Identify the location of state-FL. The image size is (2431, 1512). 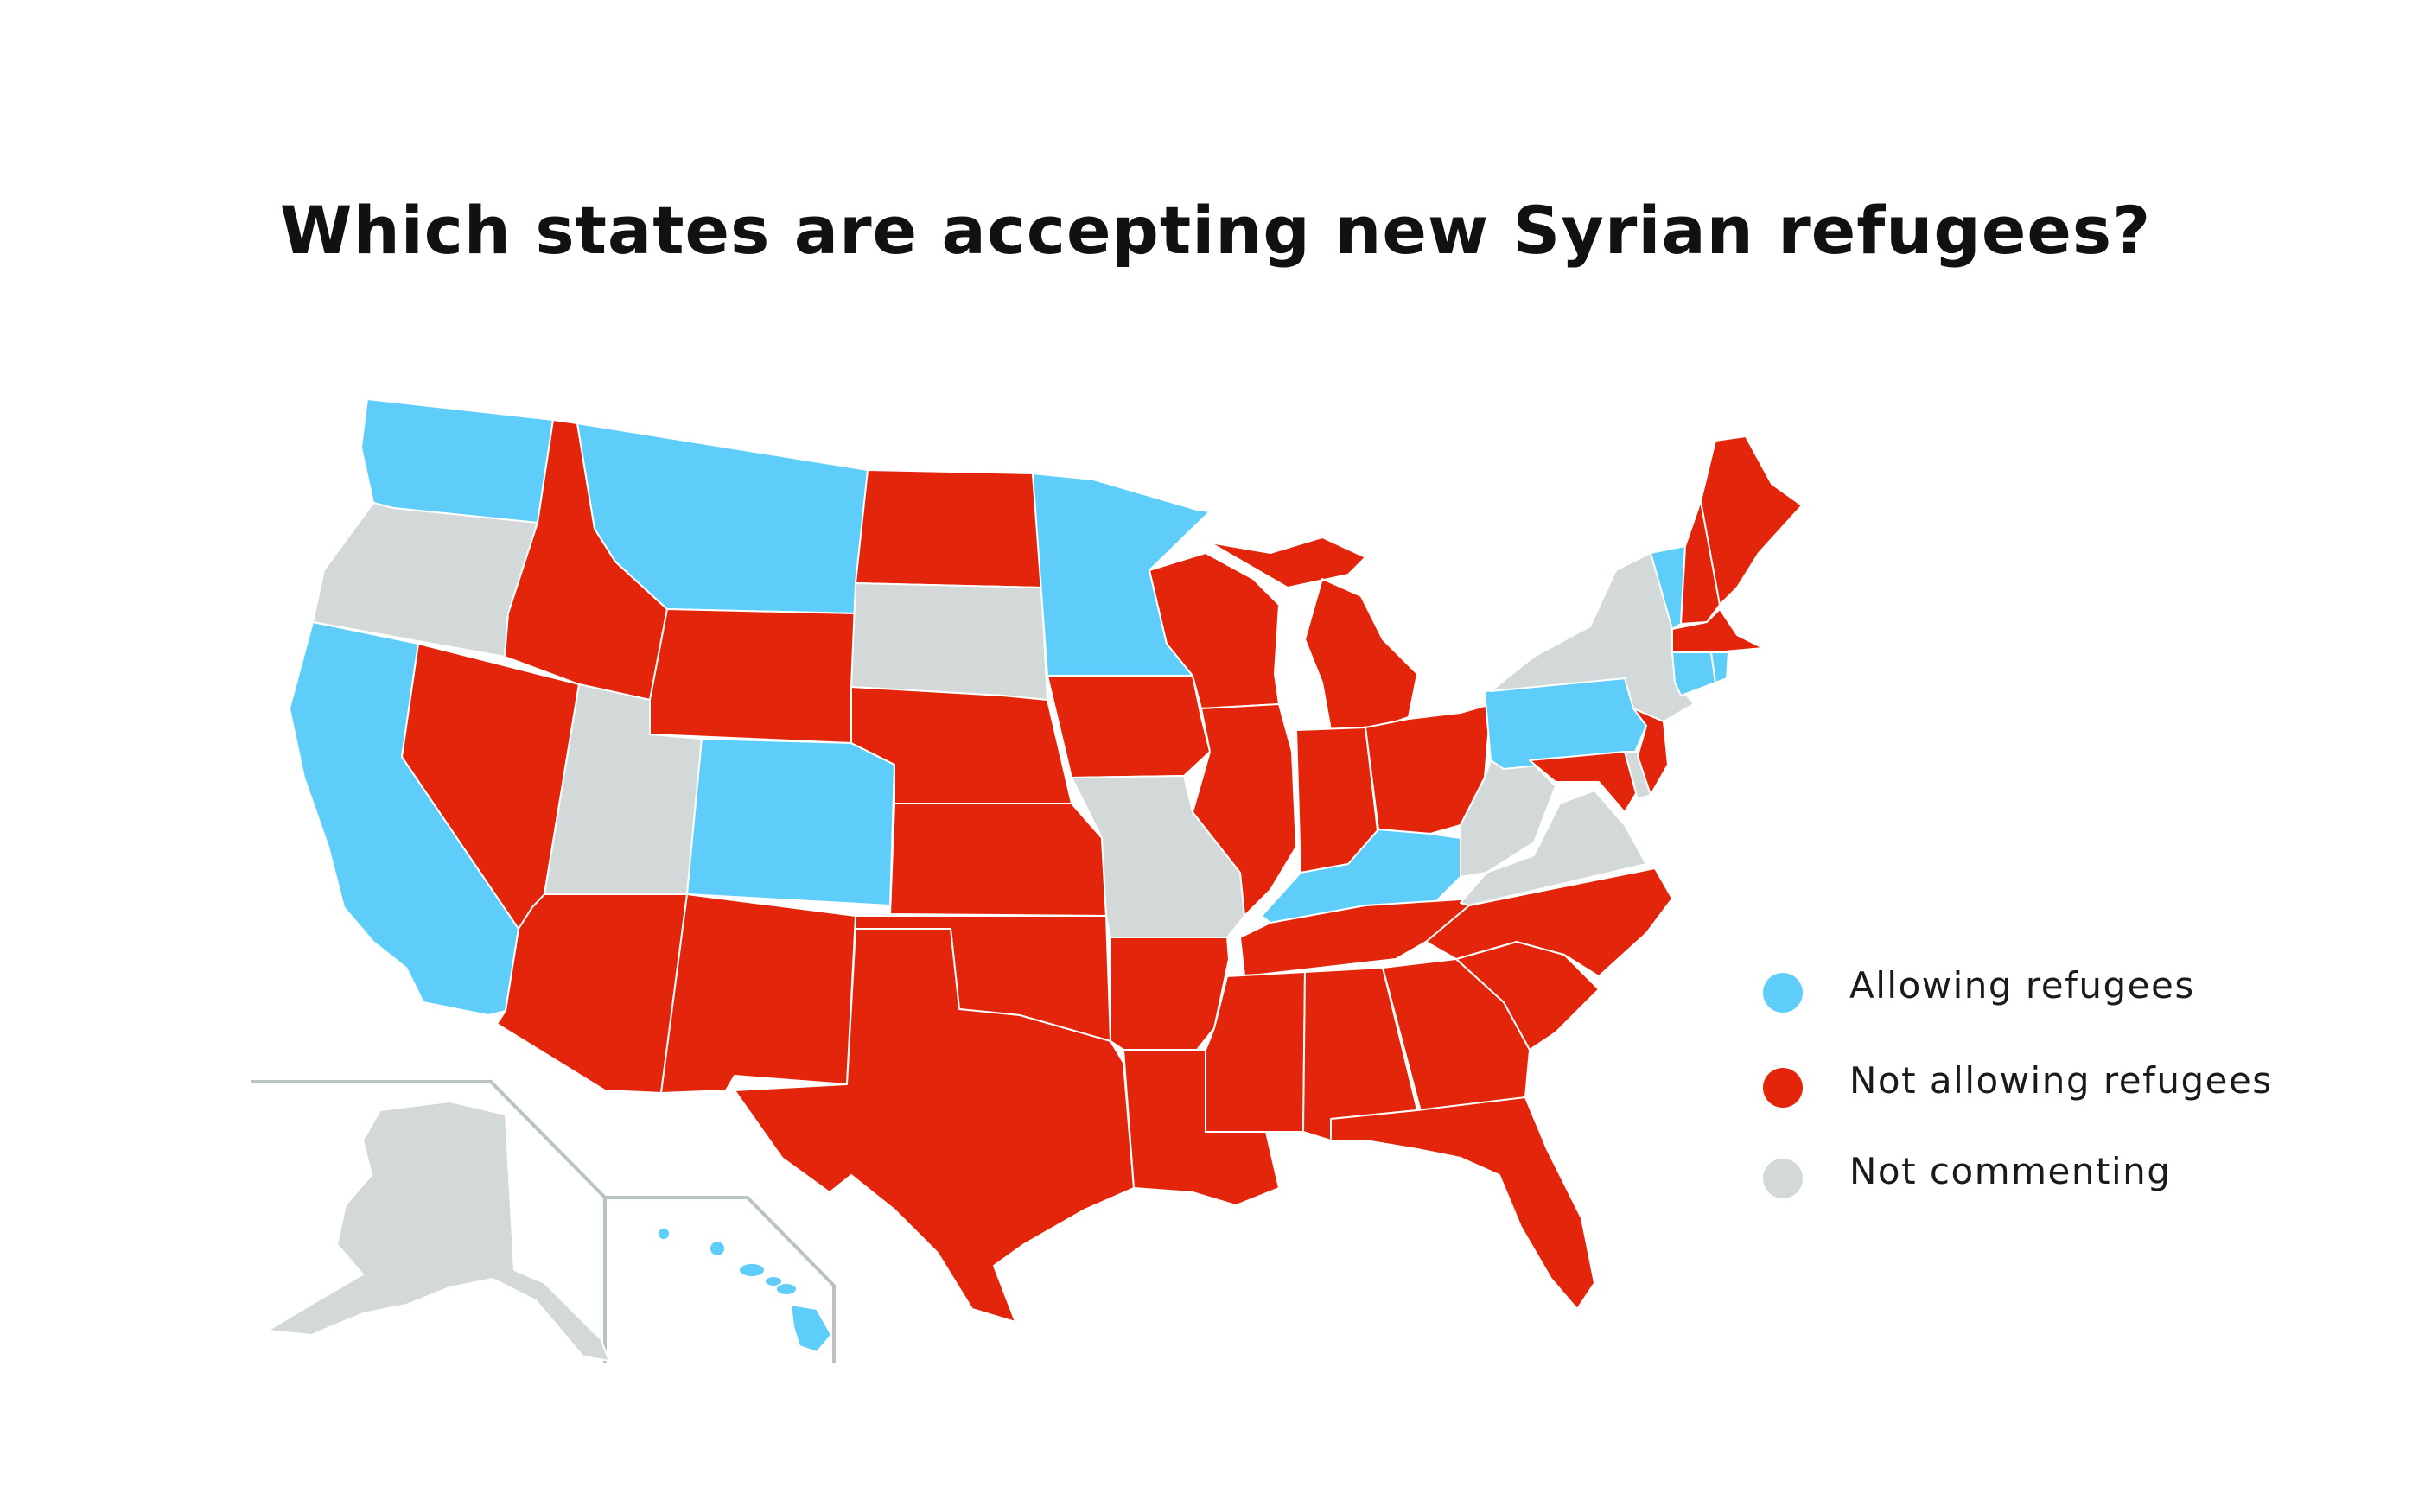
(1463, 1203).